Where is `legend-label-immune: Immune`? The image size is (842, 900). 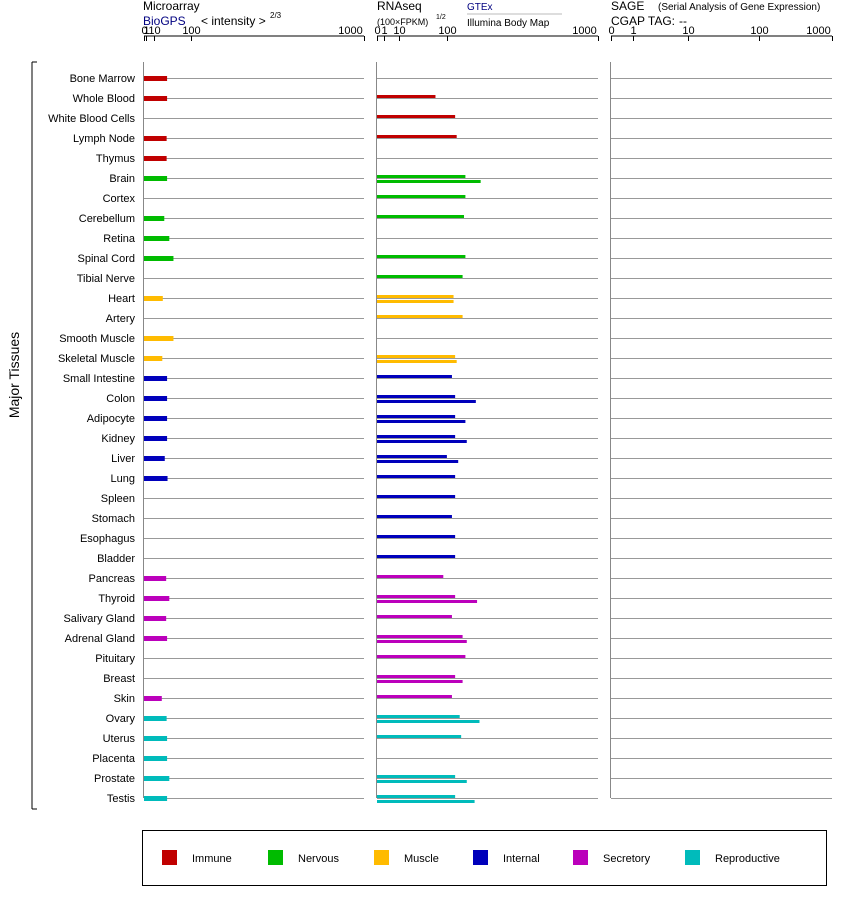
legend-label-immune: Immune is located at coordinates (212, 859).